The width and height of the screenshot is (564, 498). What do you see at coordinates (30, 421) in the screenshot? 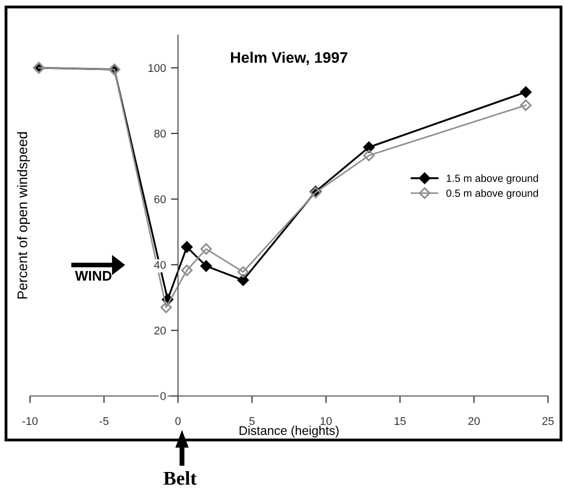
I see `x-tick-label: -10` at bounding box center [30, 421].